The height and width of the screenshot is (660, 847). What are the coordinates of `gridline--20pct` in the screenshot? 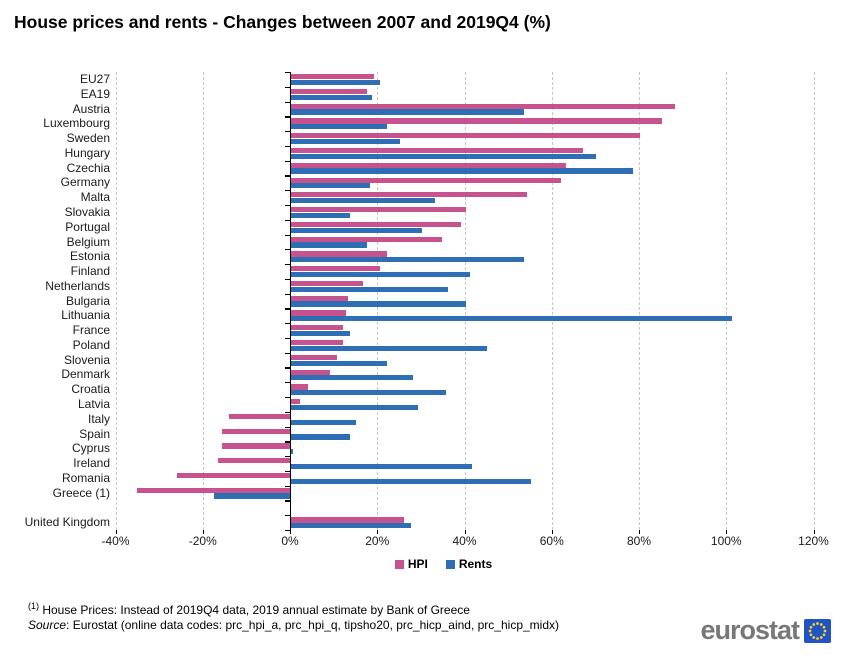 It's located at (203, 301).